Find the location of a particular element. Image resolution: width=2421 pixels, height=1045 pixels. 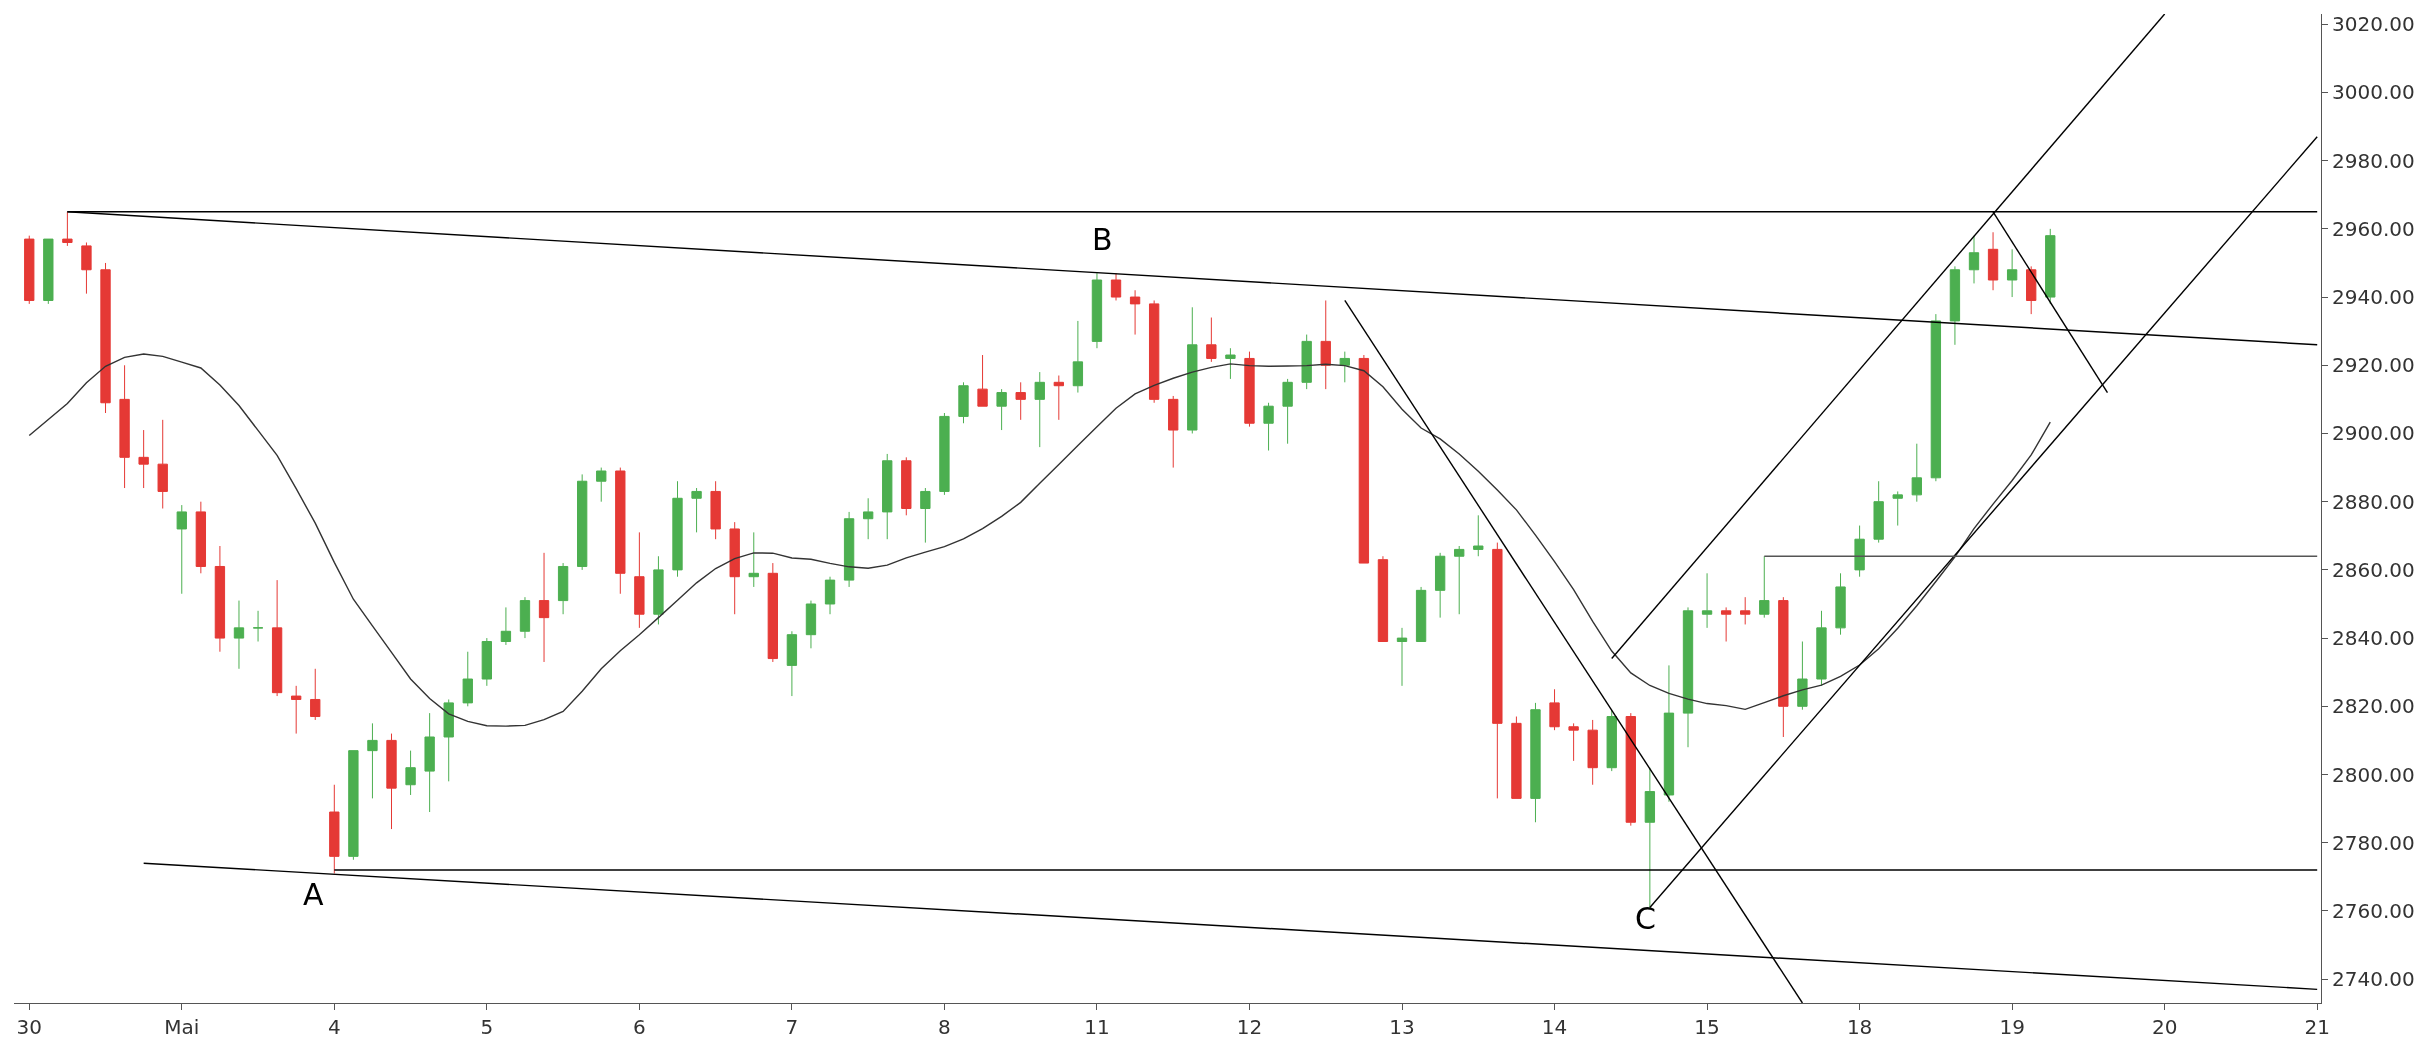

x-tick-label: 30 is located at coordinates (29, 1027).